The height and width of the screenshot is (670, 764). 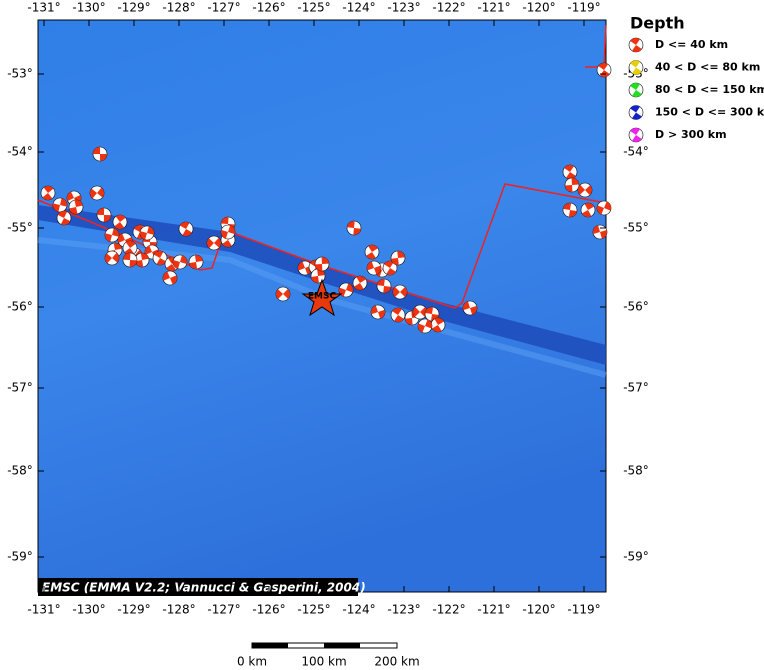 I want to click on lat-label-right: -56°, so click(x=636, y=307).